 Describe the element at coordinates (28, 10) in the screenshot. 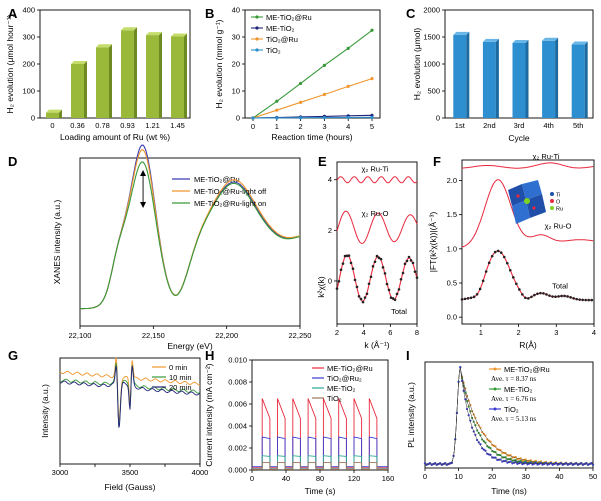

I see `panel-a-ytick-label: 400` at that location.